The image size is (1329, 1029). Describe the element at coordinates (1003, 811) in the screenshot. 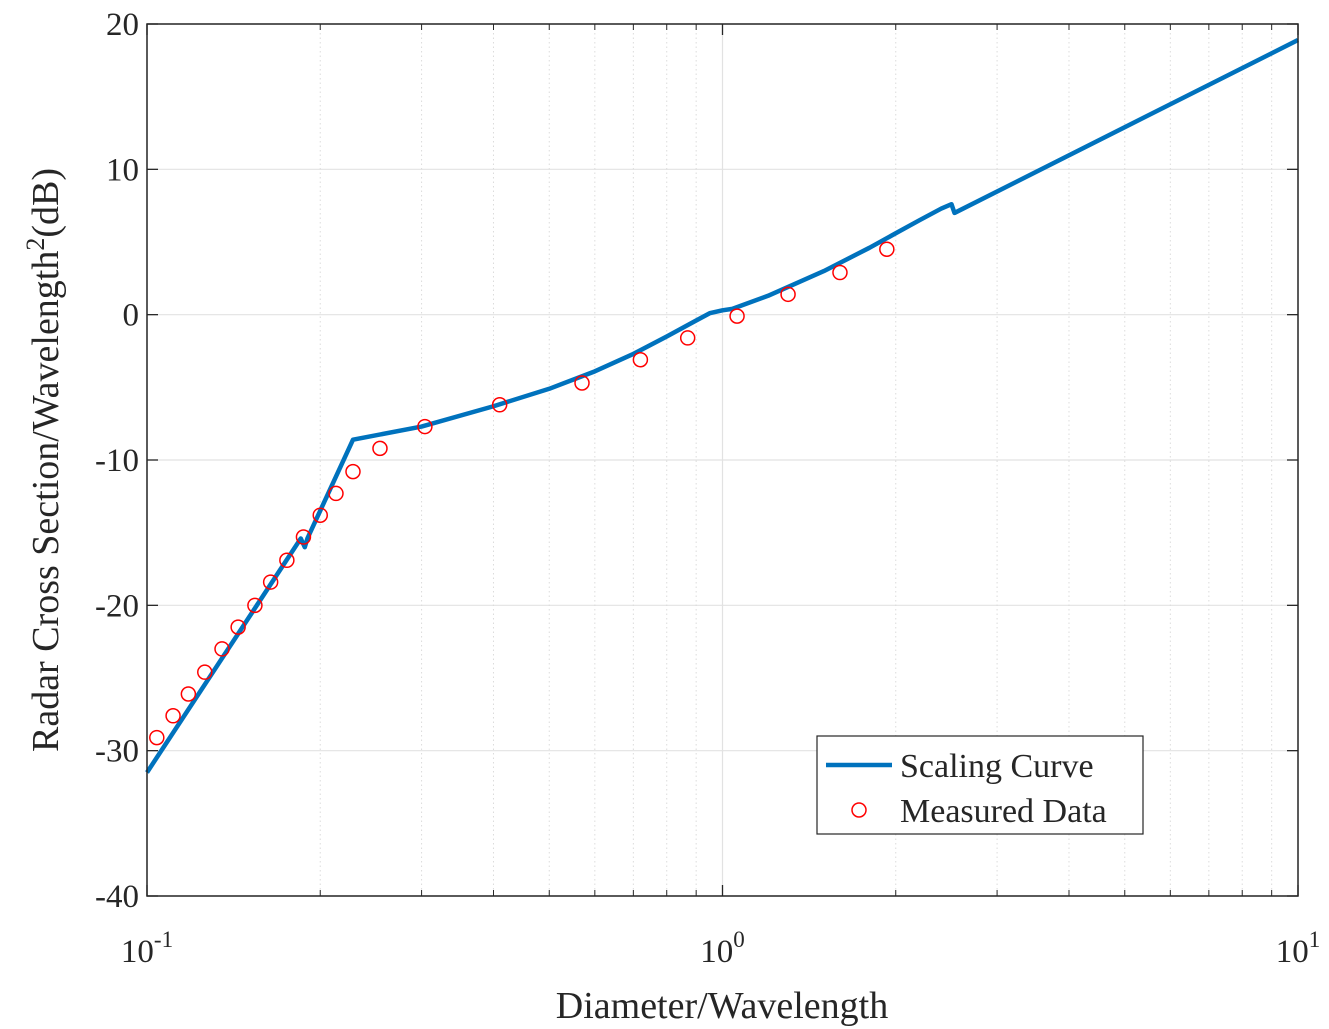

I see `legend-label-measured-data: Measured Data` at that location.